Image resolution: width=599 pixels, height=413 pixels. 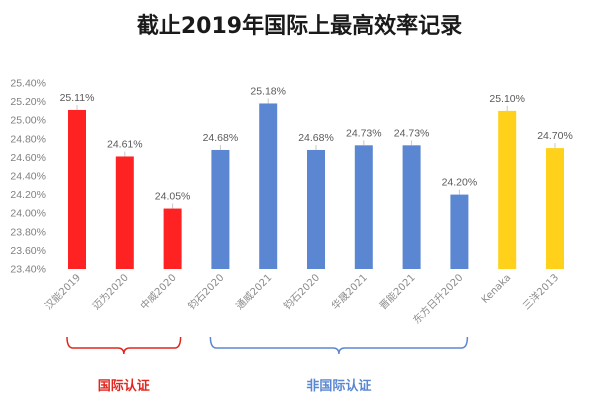 I want to click on y-tick-label: 24.40%, so click(x=28, y=177).